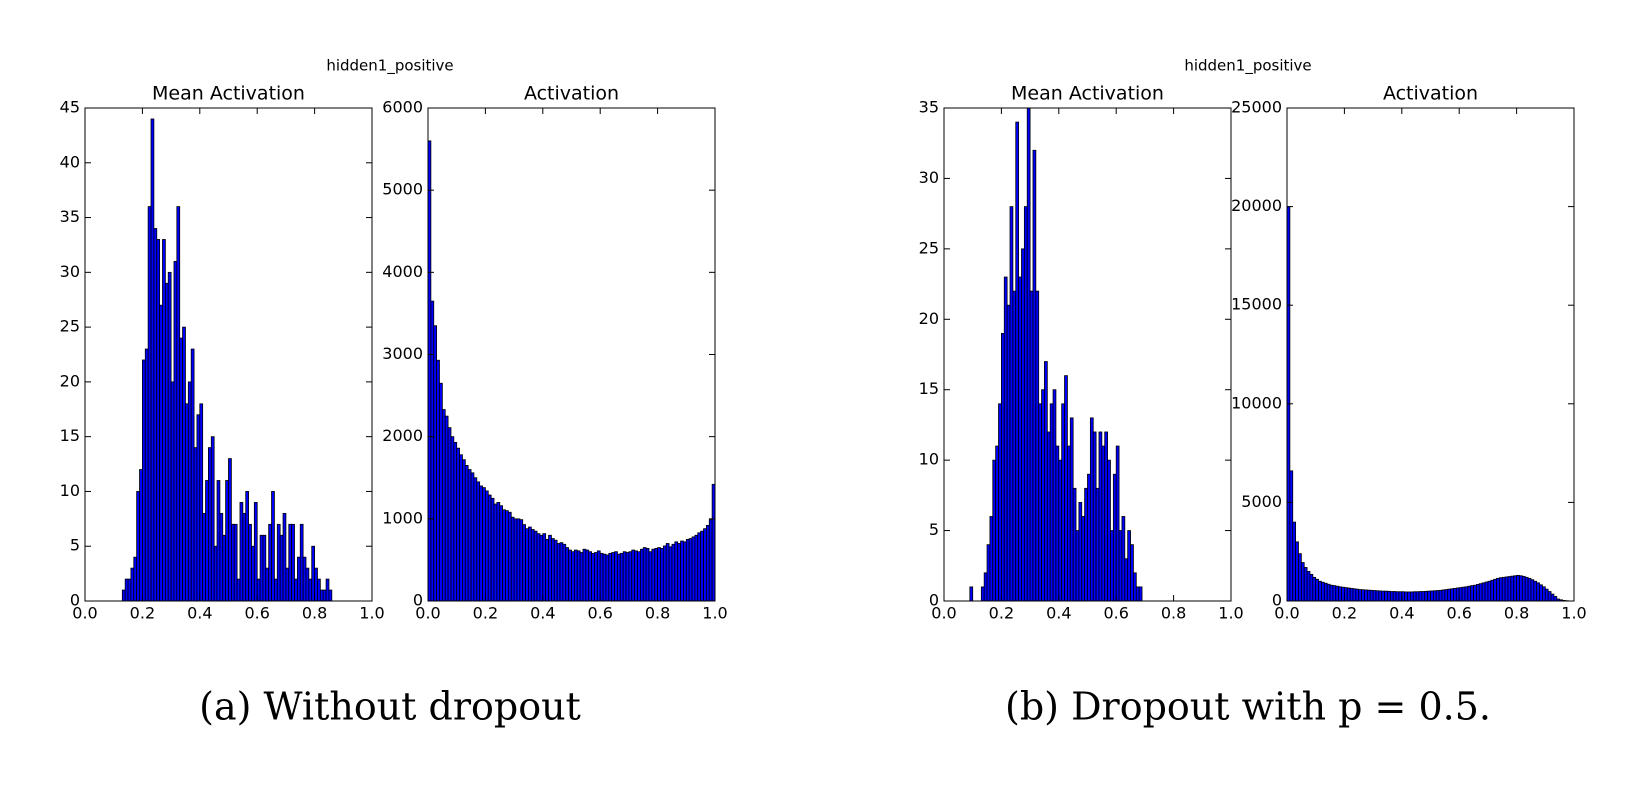  I want to click on y-tick-label: 5000, so click(402, 189).